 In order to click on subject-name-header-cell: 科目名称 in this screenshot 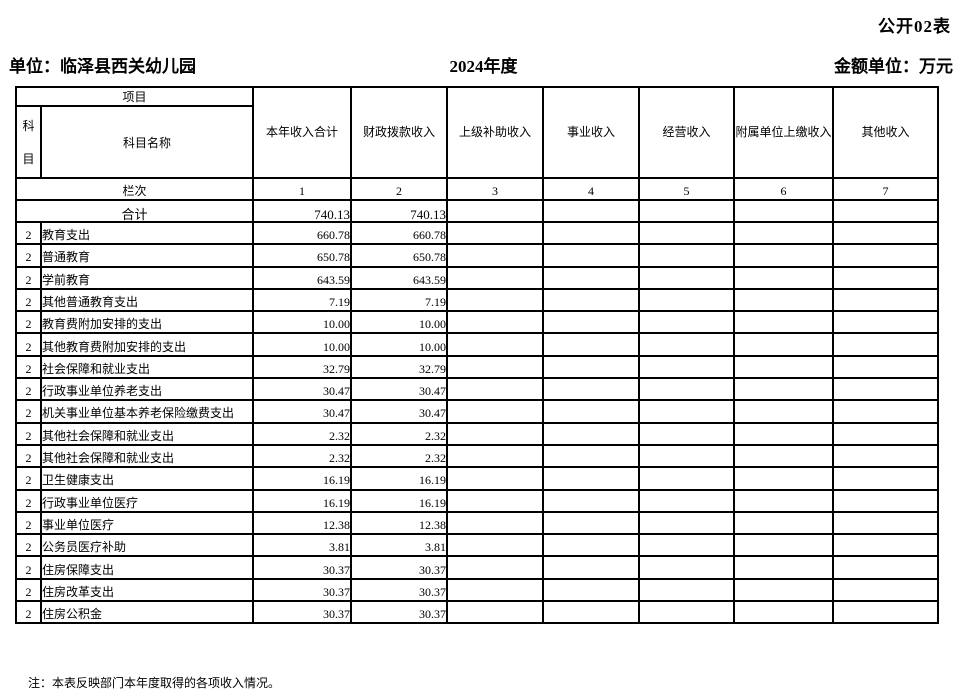, I will do `click(147, 142)`.